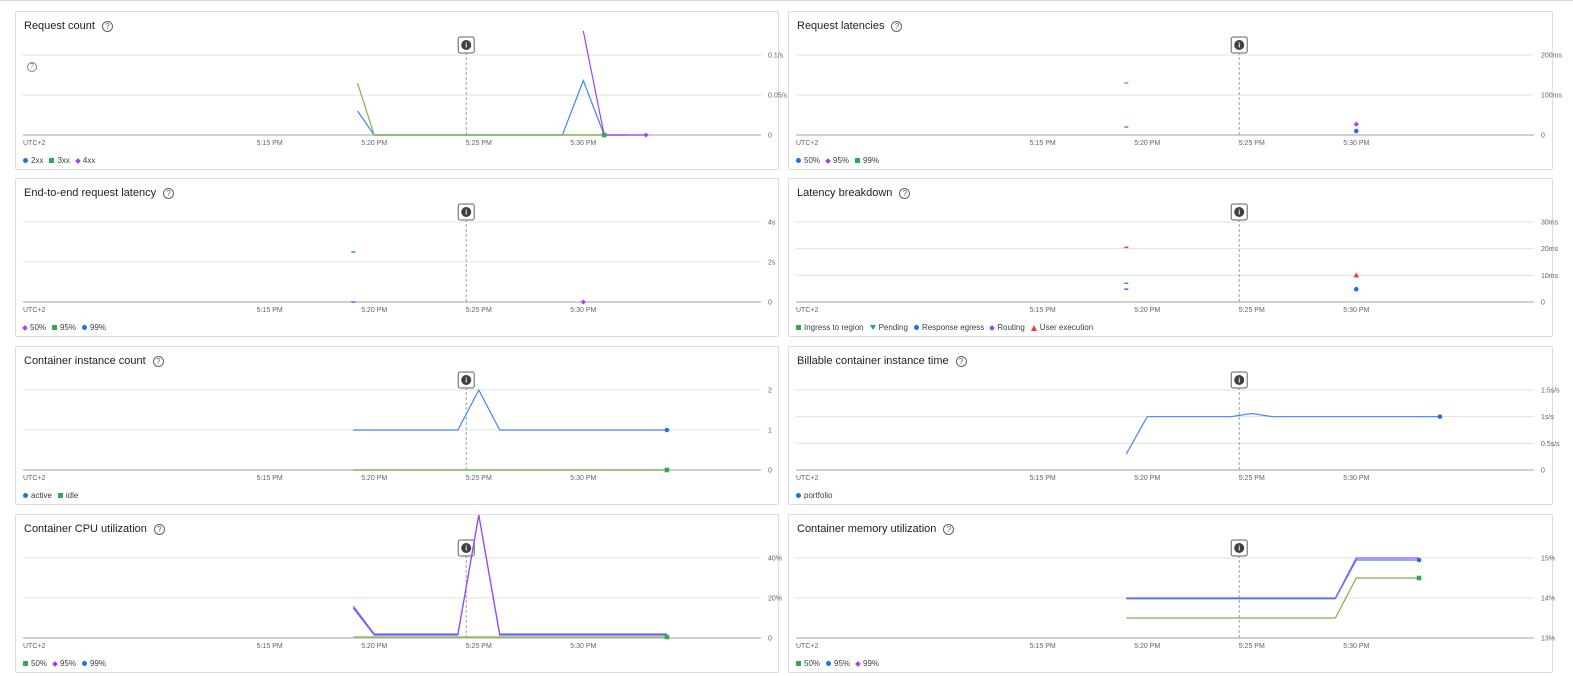  What do you see at coordinates (583, 143) in the screenshot?
I see `x-tick-label: 5:30 PM` at bounding box center [583, 143].